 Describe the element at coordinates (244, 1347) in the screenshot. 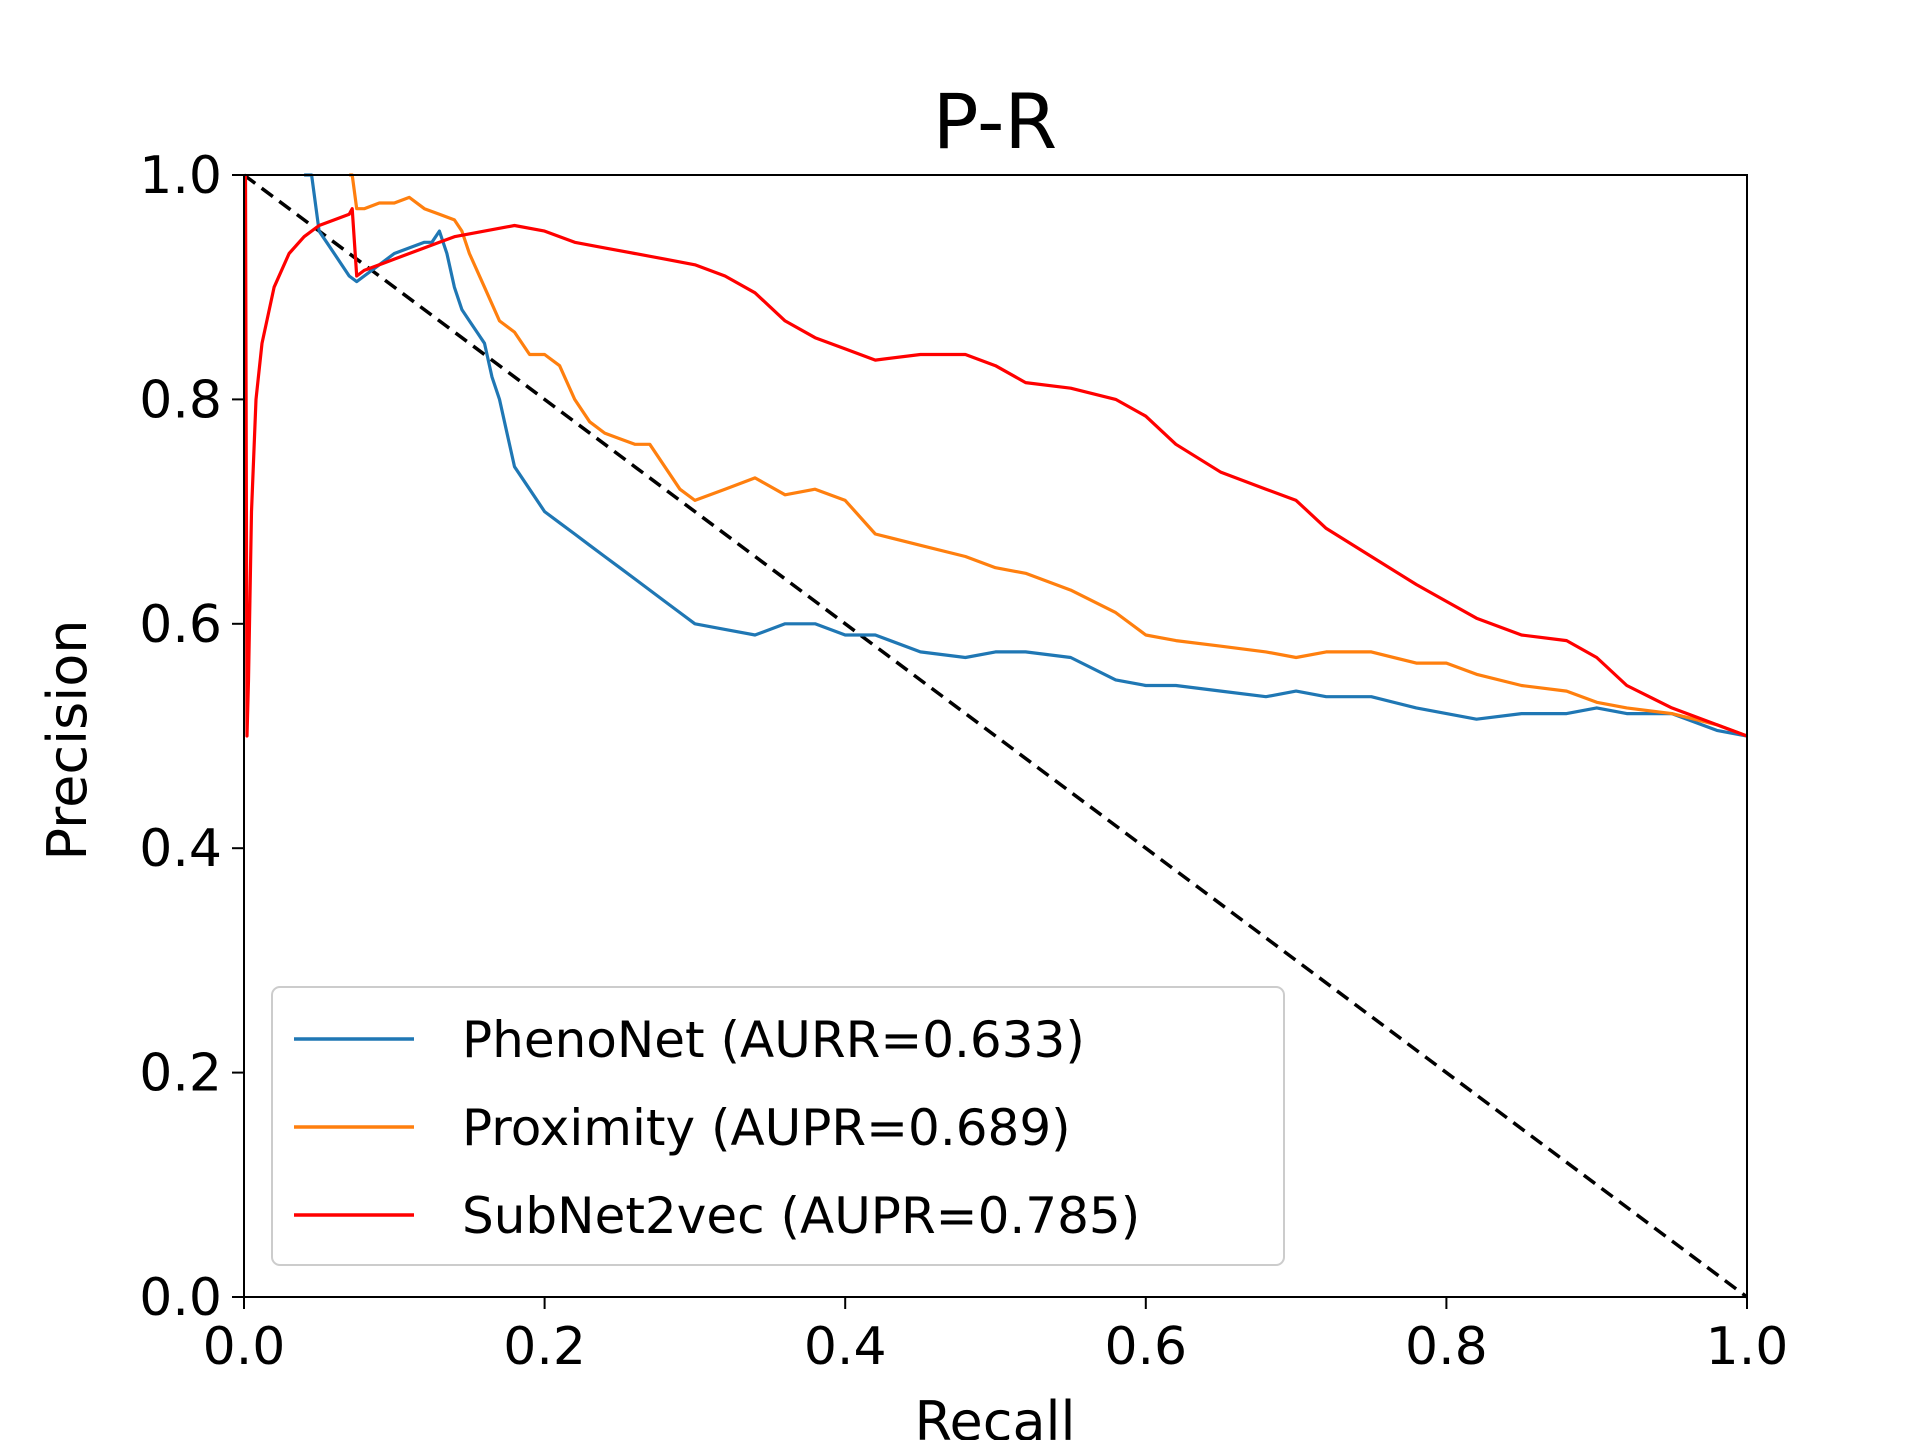

I see `x-tick-label: 0.0` at that location.